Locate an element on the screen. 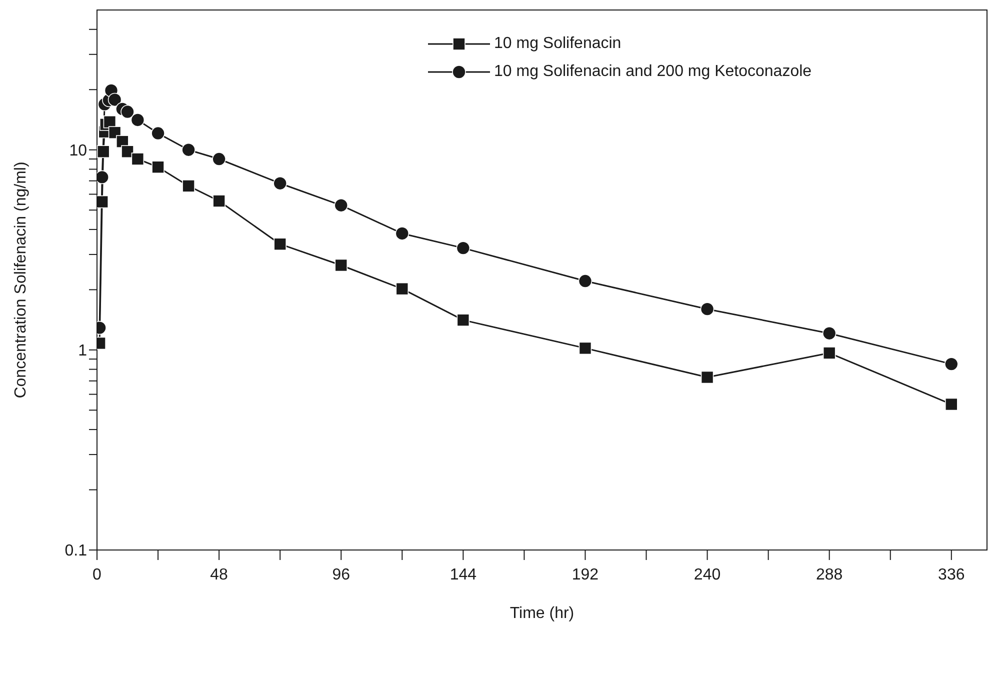  x-tick-label: 144 is located at coordinates (463, 575).